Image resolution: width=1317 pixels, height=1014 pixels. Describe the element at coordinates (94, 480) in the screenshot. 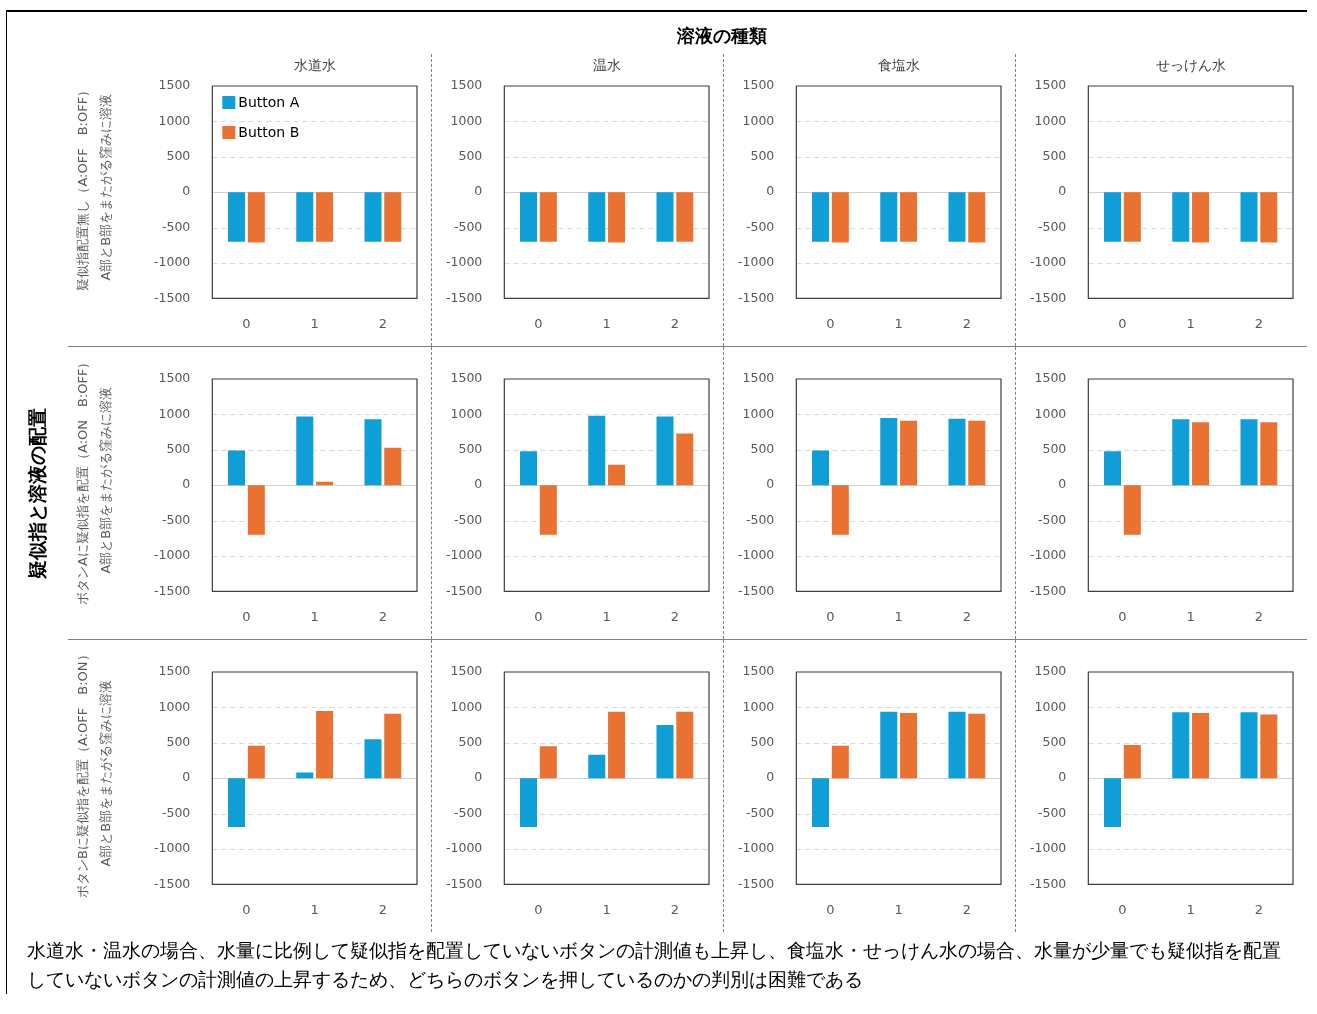

I see `y-axis-title: ボタンAに疑似指を配置（A:ON B:OFF） A部とB部をまたがる窪みに溶液` at that location.